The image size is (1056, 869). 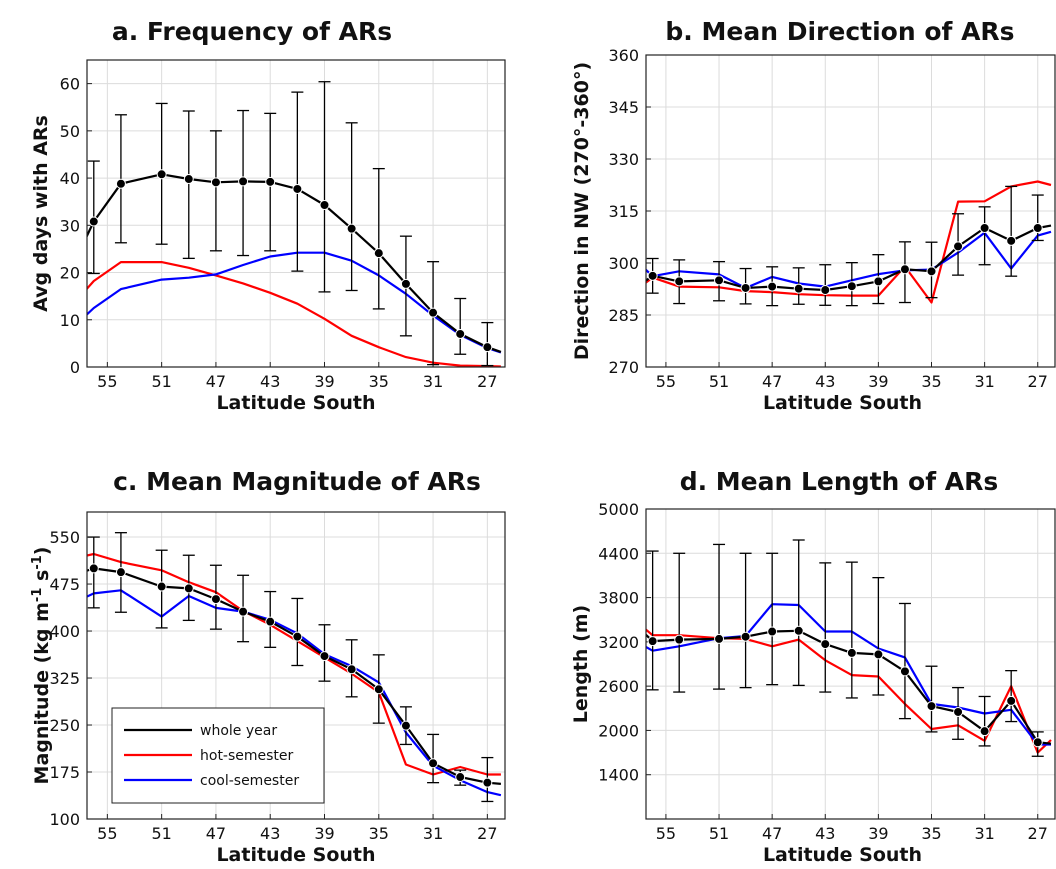 What do you see at coordinates (75, 367) in the screenshot?
I see `y-tick-label: 0` at bounding box center [75, 367].